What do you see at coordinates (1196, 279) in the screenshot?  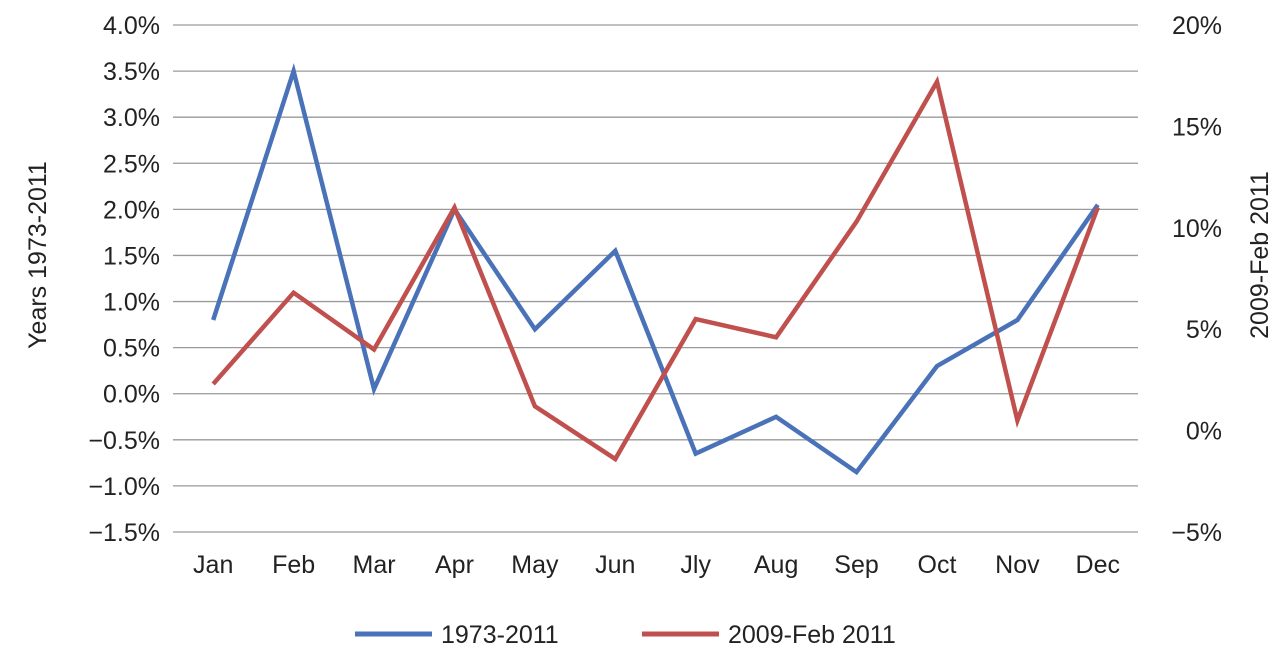 I see `right-axis-ticks: −5% 0% 5% 10% 15% 20%` at bounding box center [1196, 279].